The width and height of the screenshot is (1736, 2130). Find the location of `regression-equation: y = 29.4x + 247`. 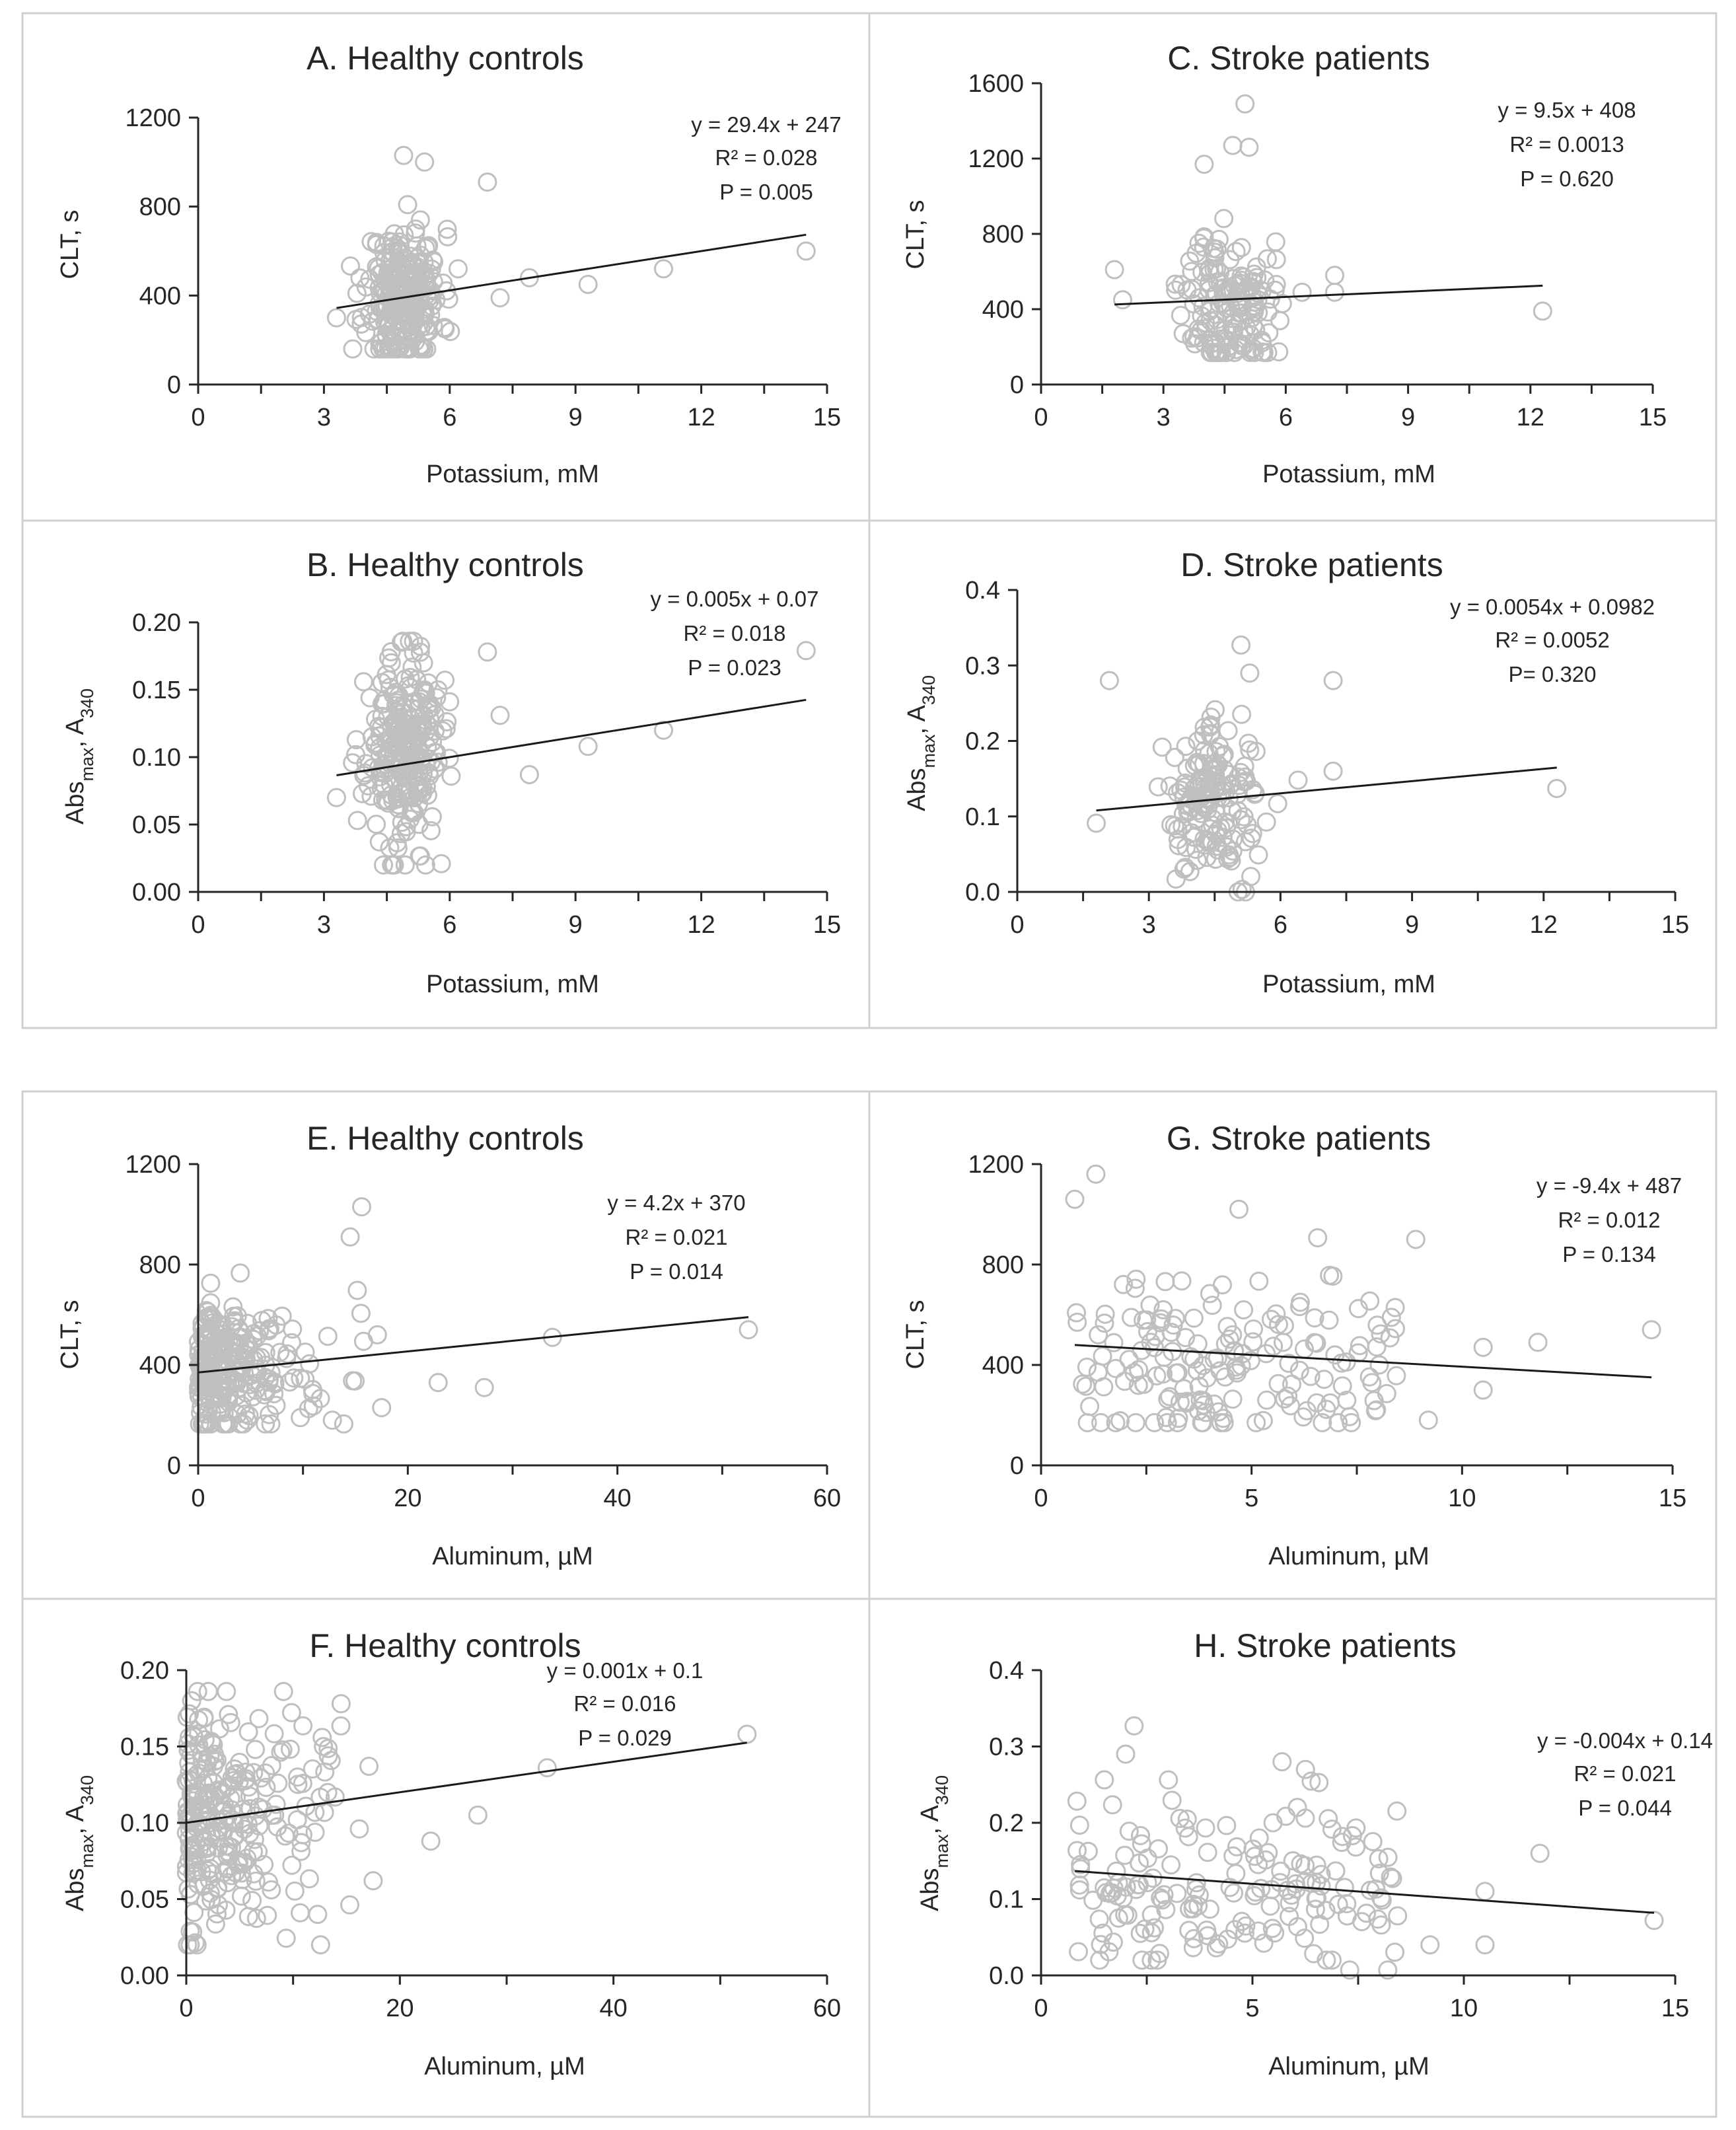

regression-equation: y = 29.4x + 247 is located at coordinates (766, 124).